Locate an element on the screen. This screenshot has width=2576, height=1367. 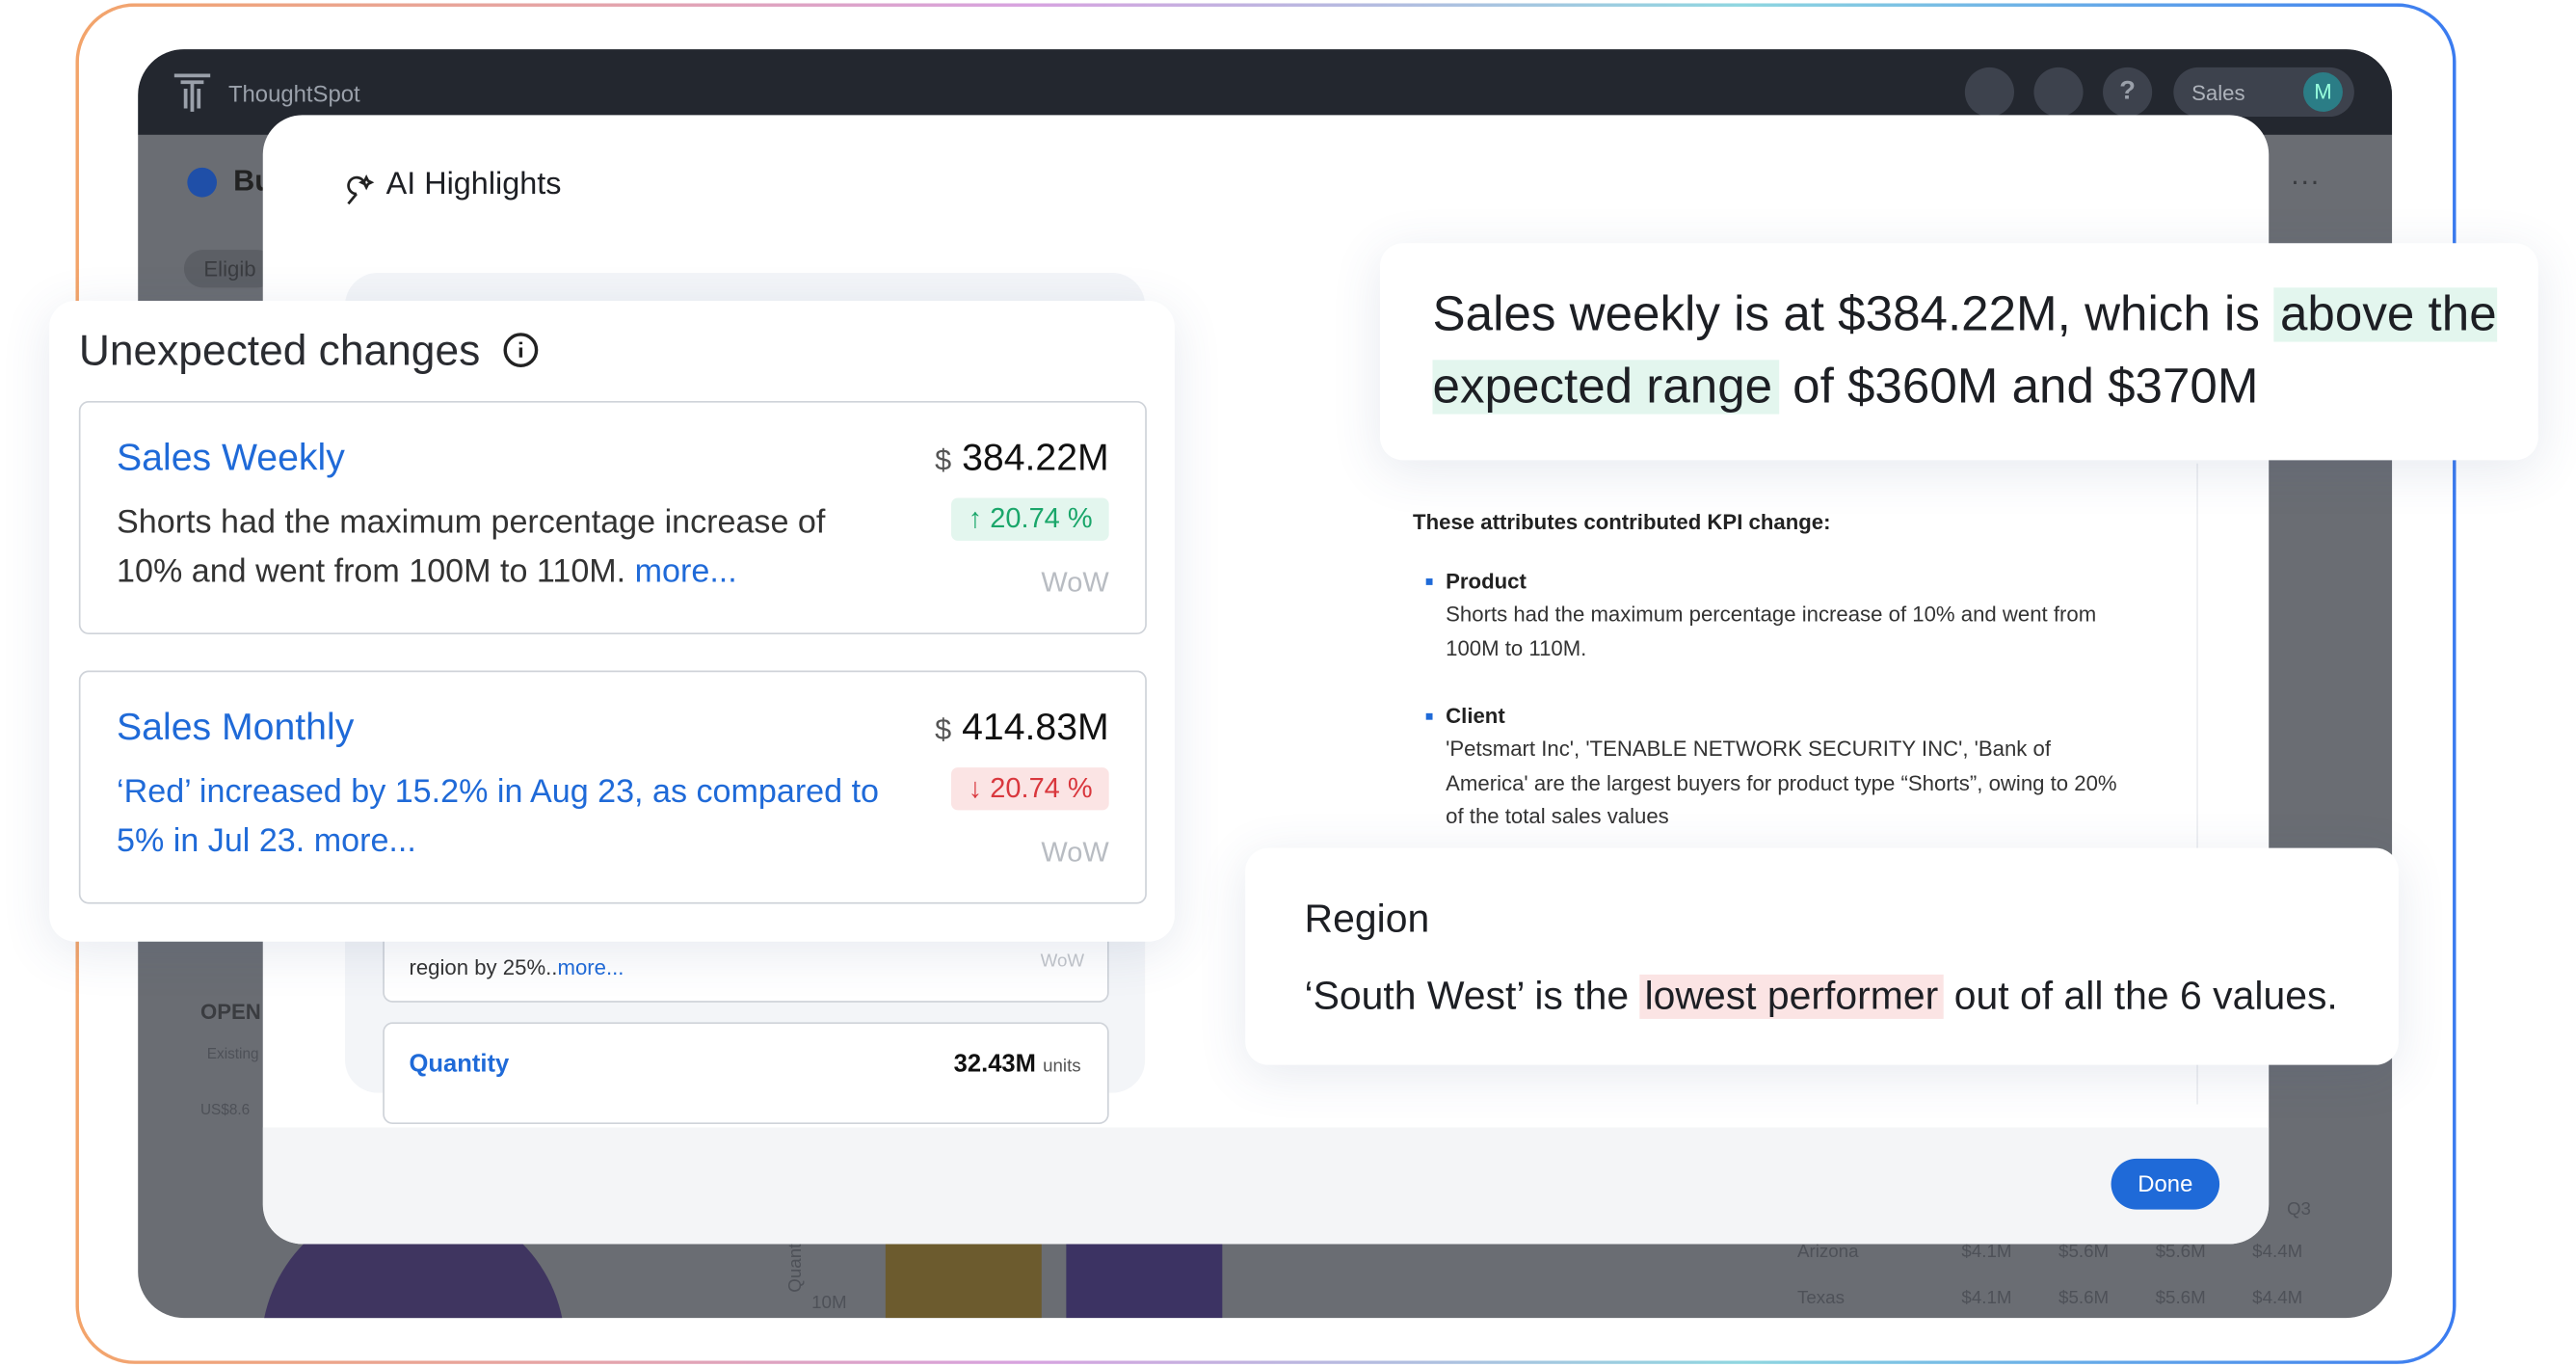
region-title: Region is located at coordinates (1367, 919).